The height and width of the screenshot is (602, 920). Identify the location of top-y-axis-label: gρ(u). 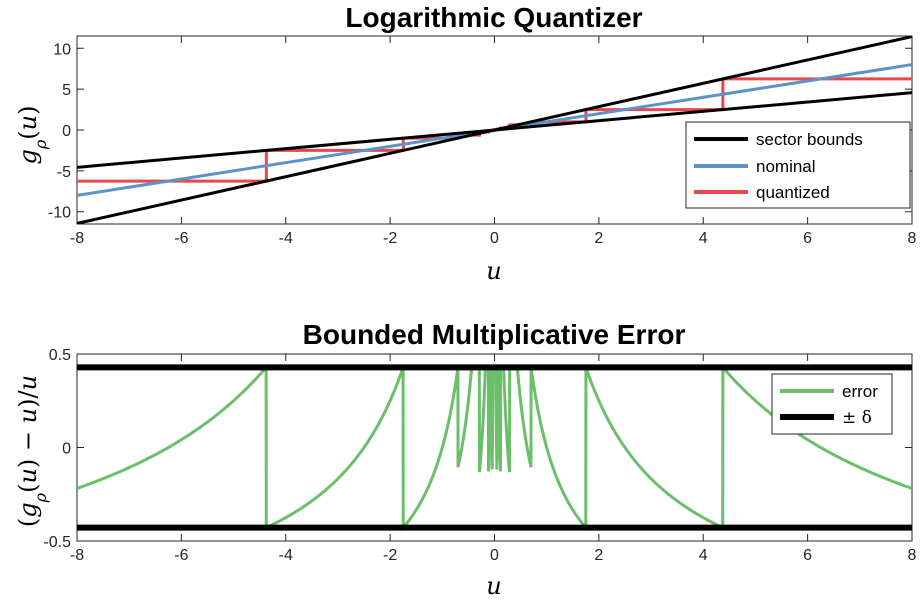
(32, 135).